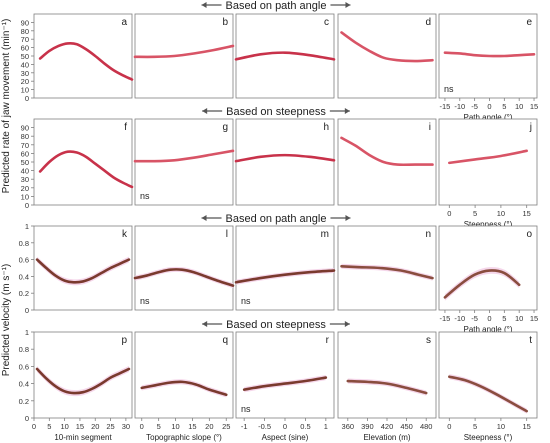  What do you see at coordinates (445, 106) in the screenshot?
I see `panel-e-x-tick-label-0: -15` at bounding box center [445, 106].